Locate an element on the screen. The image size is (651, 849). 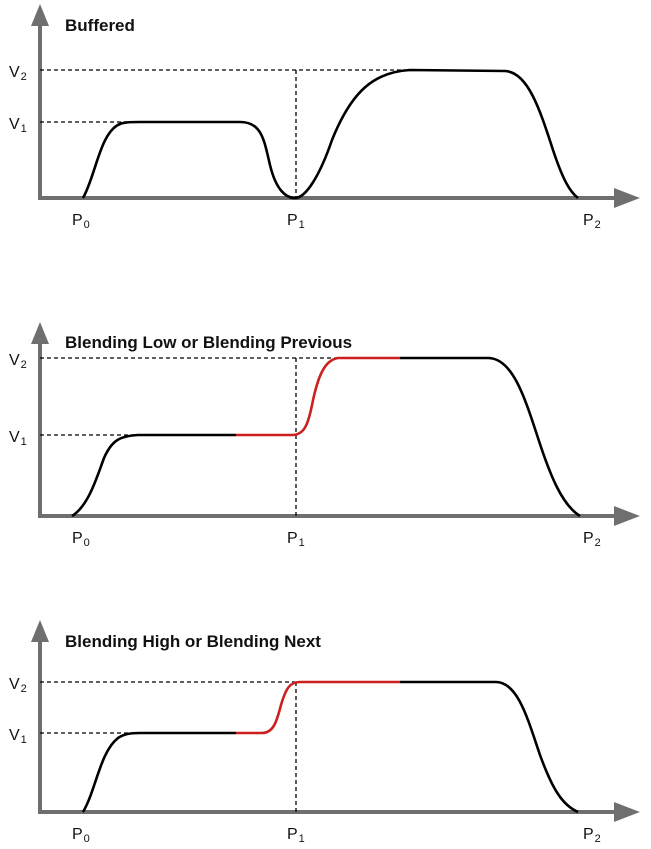
panel-title: Buffered is located at coordinates (100, 25).